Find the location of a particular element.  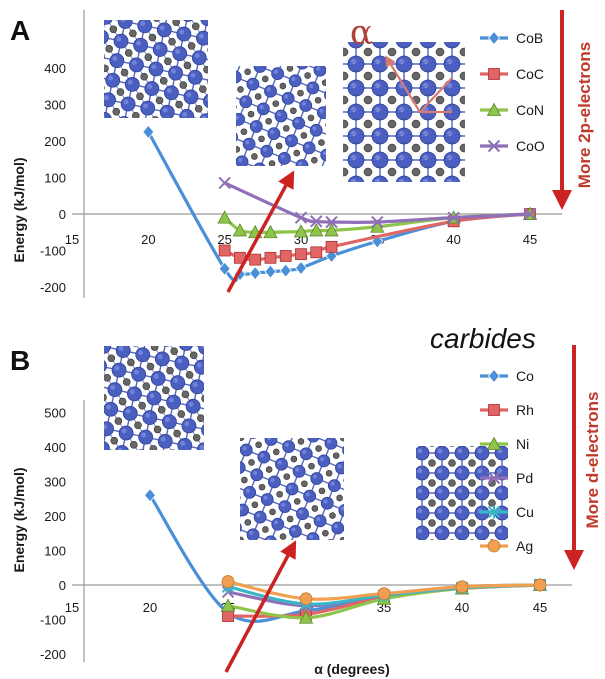

panel-a-x-tick-label: 20 is located at coordinates (148, 239).